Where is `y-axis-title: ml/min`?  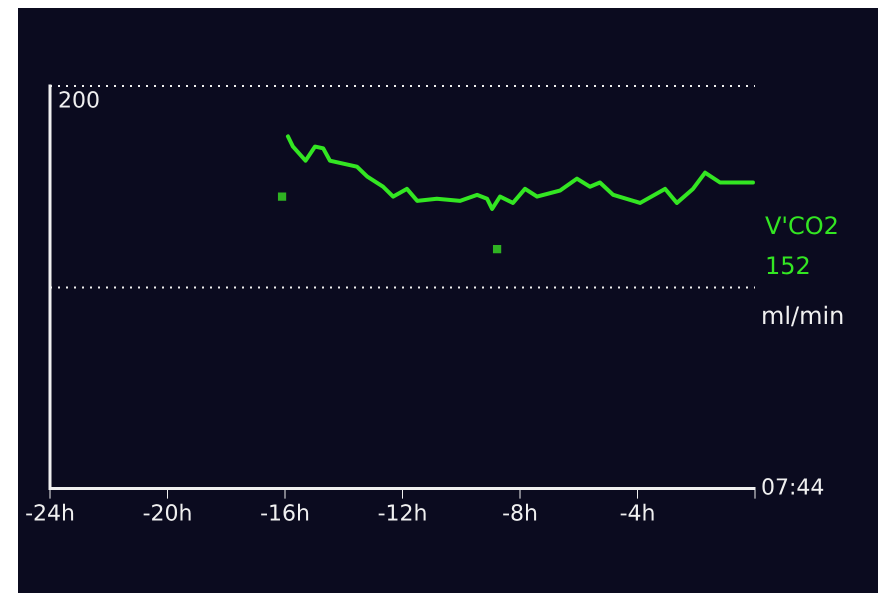
y-axis-title: ml/min is located at coordinates (802, 316).